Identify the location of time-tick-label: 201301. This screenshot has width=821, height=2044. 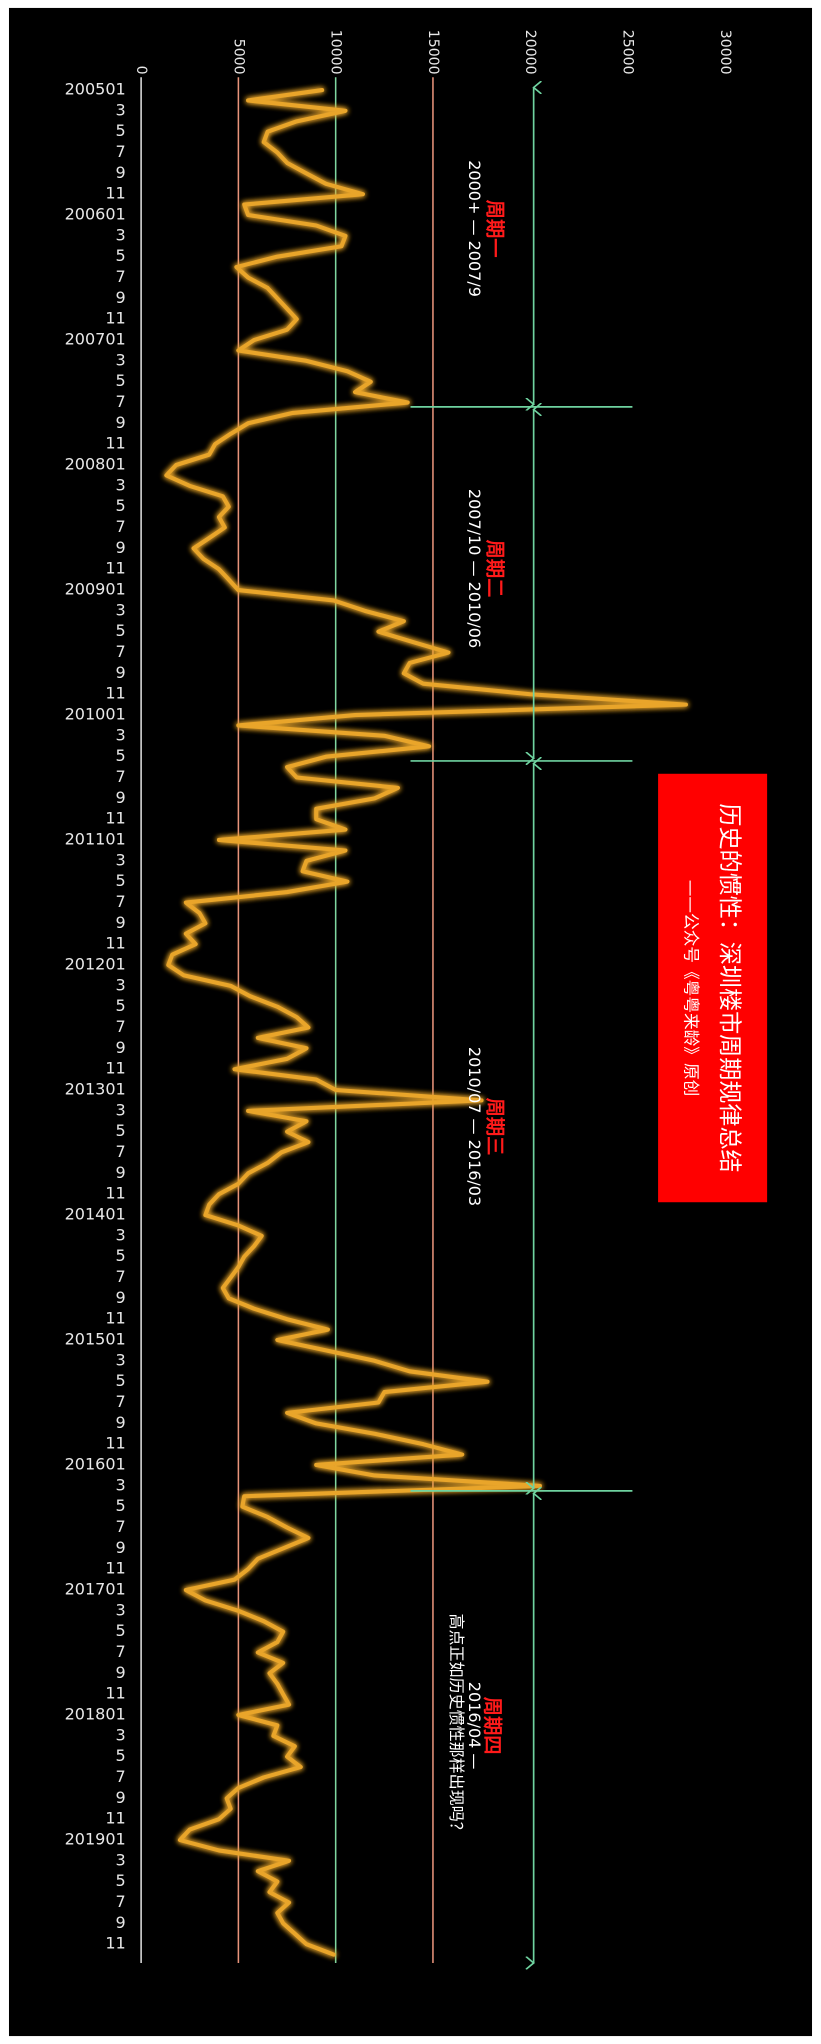
(95, 1089).